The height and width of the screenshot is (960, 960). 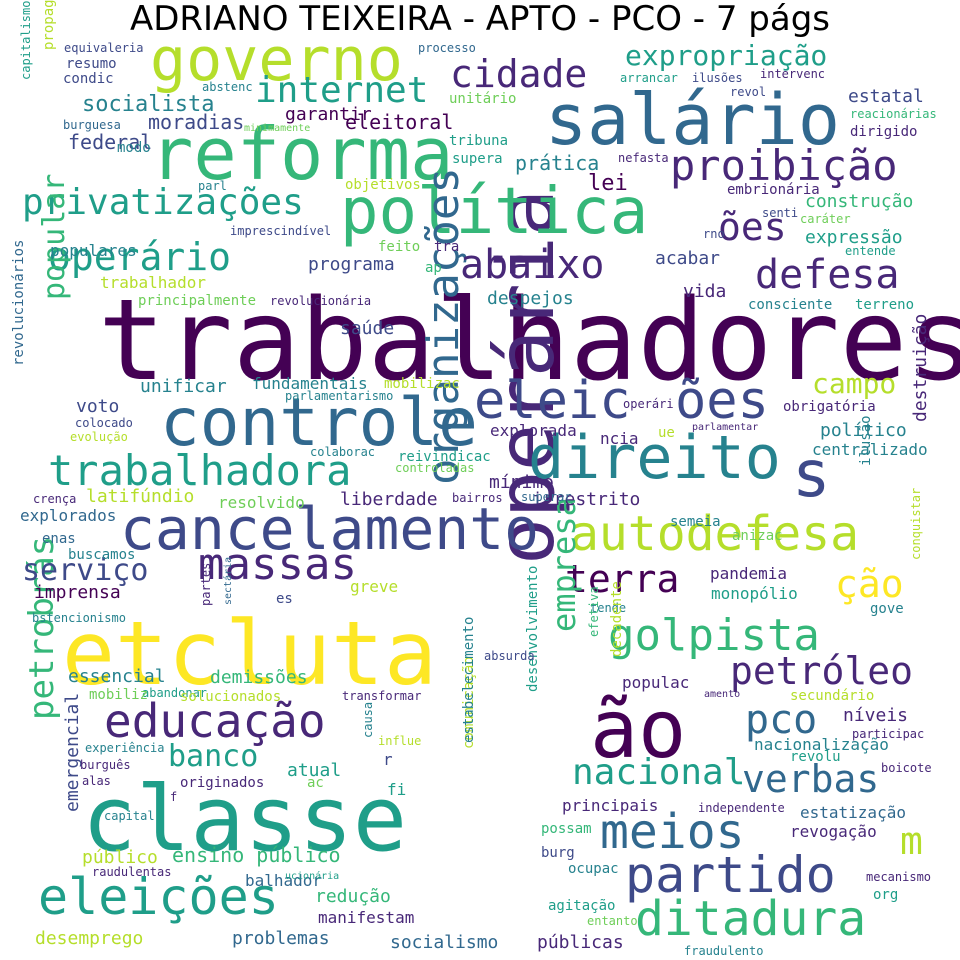 What do you see at coordinates (784, 165) in the screenshot?
I see `cloud-word: proibição` at bounding box center [784, 165].